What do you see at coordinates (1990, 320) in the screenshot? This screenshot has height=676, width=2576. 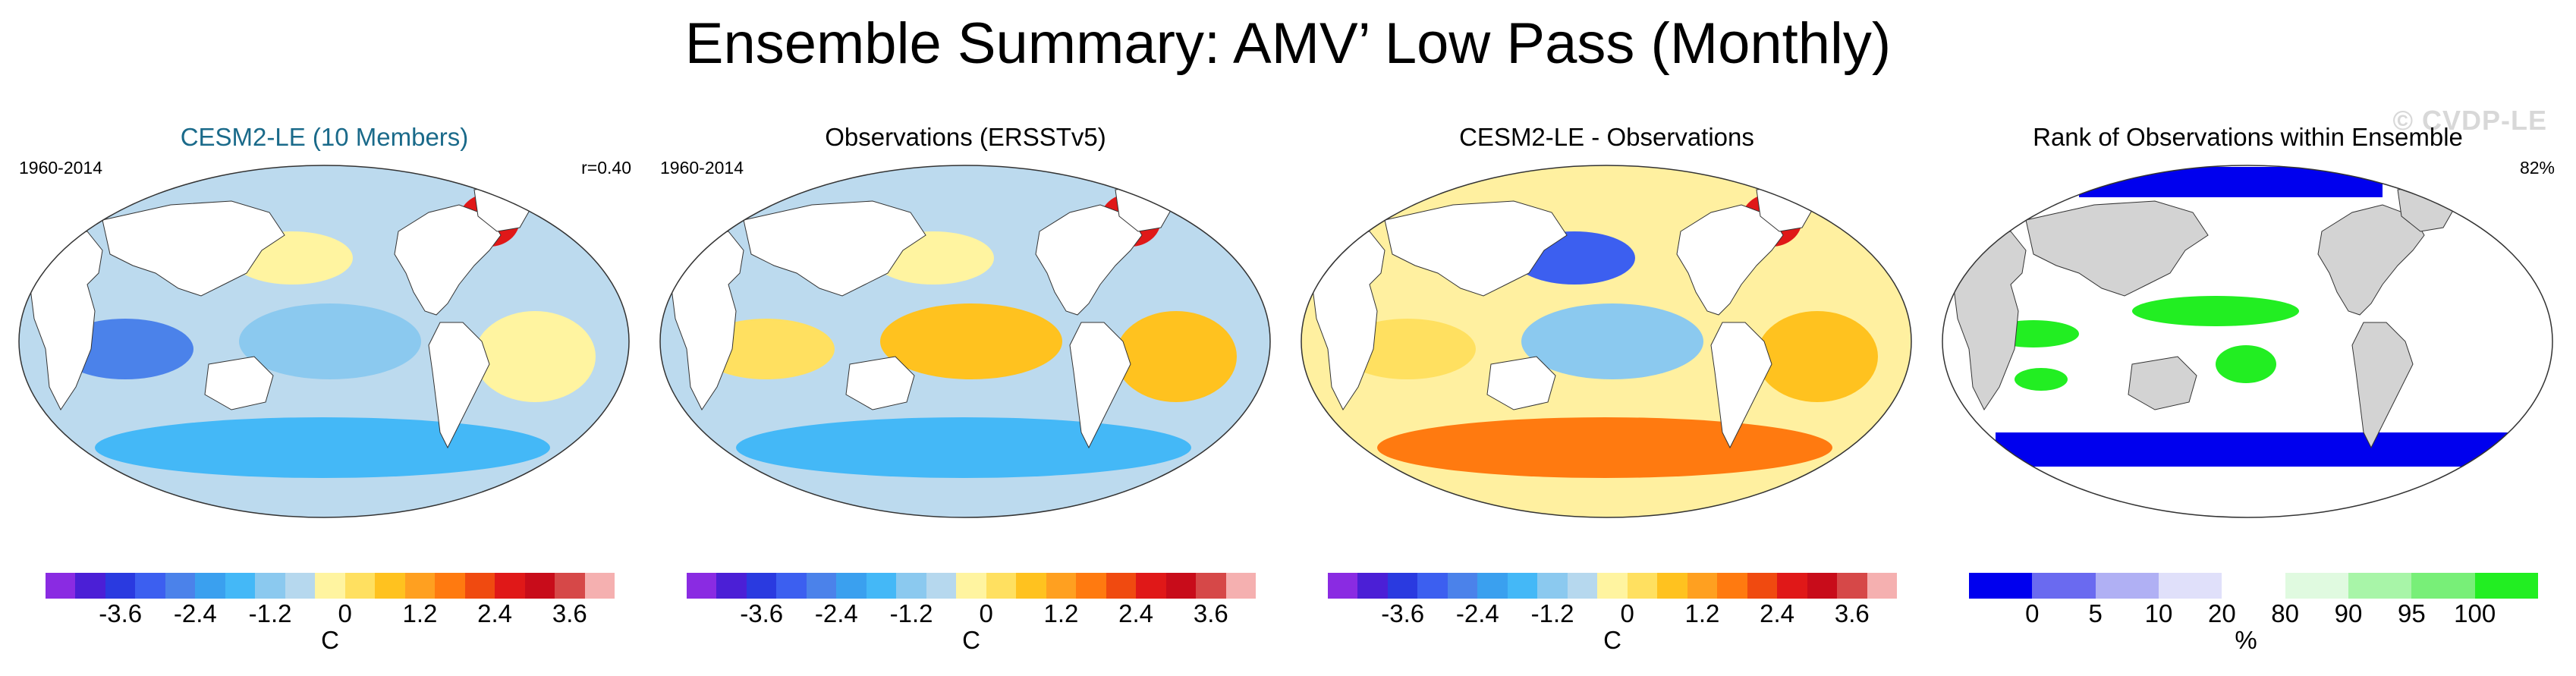 I see `continent-europe-africa` at bounding box center [1990, 320].